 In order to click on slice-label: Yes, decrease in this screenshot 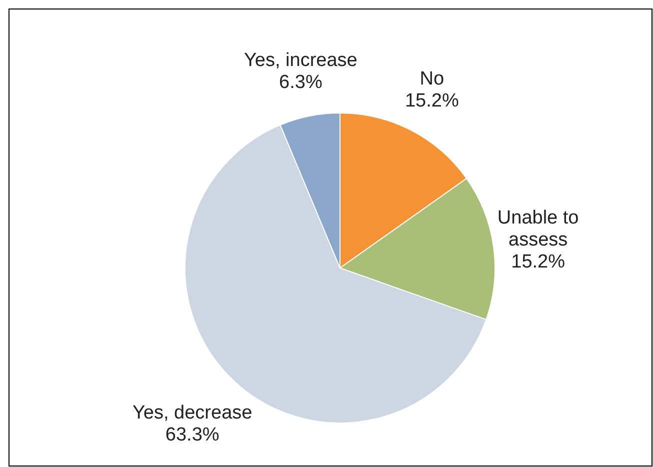, I will do `click(192, 413)`.